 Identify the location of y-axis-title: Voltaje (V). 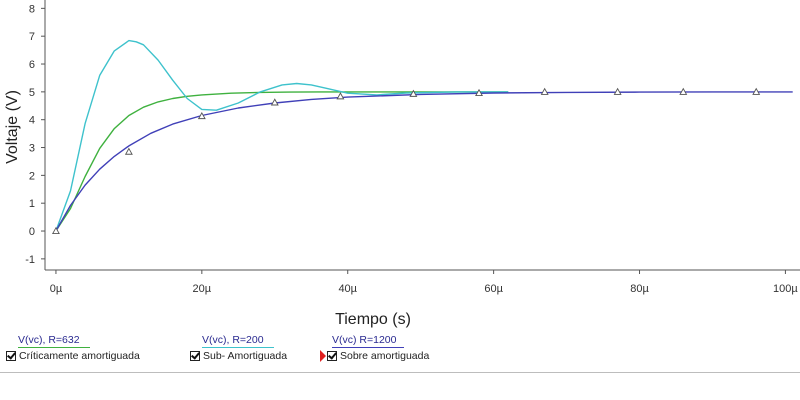
(12, 127).